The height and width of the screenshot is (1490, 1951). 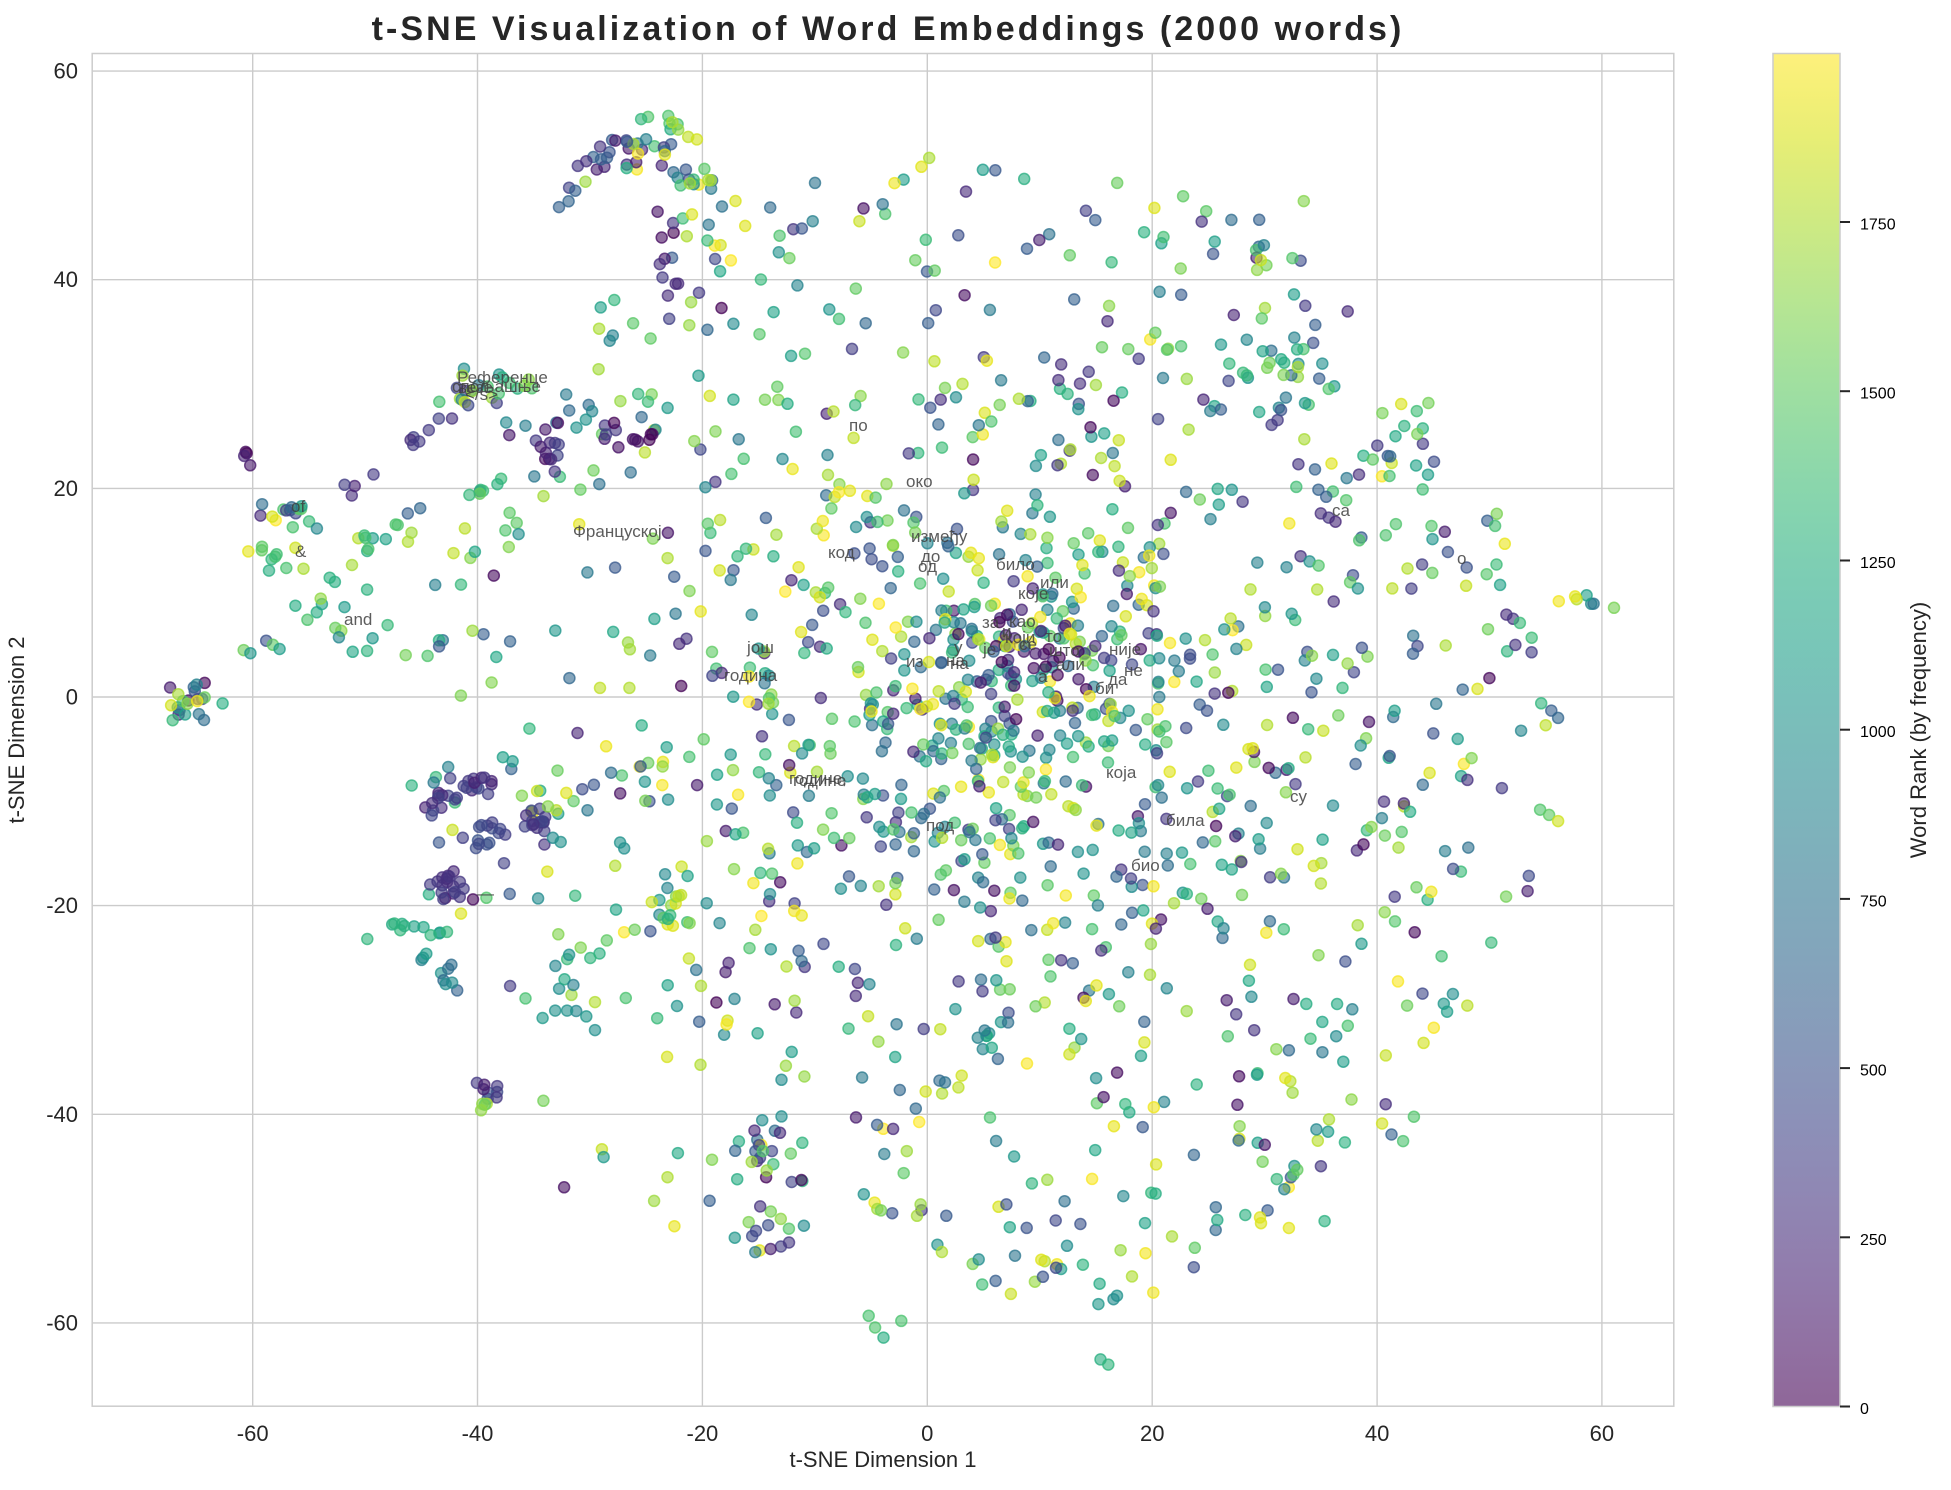 I want to click on svg-text: код, so click(x=841, y=552).